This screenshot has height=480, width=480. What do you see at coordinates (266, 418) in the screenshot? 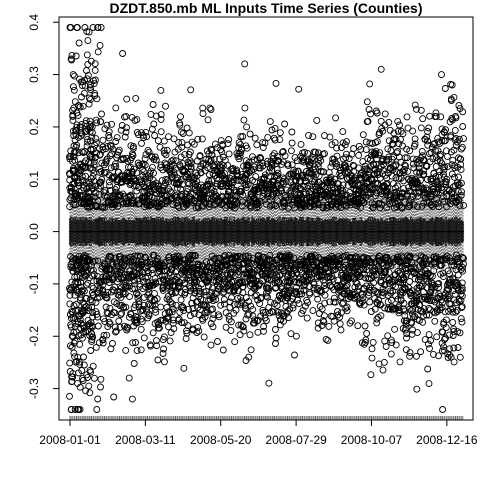
I see `x-axis-strip` at bounding box center [266, 418].